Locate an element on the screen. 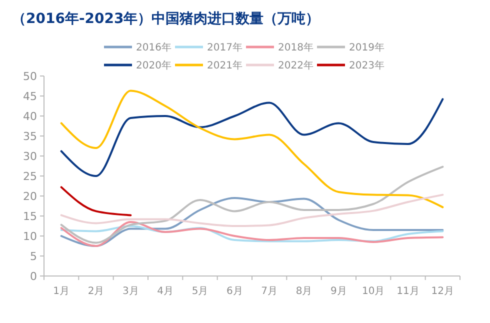 This screenshot has height=323, width=490. y-tick-label: 50 is located at coordinates (30, 76).